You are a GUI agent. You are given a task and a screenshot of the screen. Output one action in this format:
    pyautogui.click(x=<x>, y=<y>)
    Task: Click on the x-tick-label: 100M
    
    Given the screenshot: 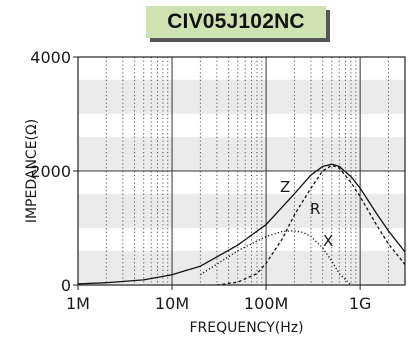 What is the action you would take?
    pyautogui.click(x=266, y=303)
    